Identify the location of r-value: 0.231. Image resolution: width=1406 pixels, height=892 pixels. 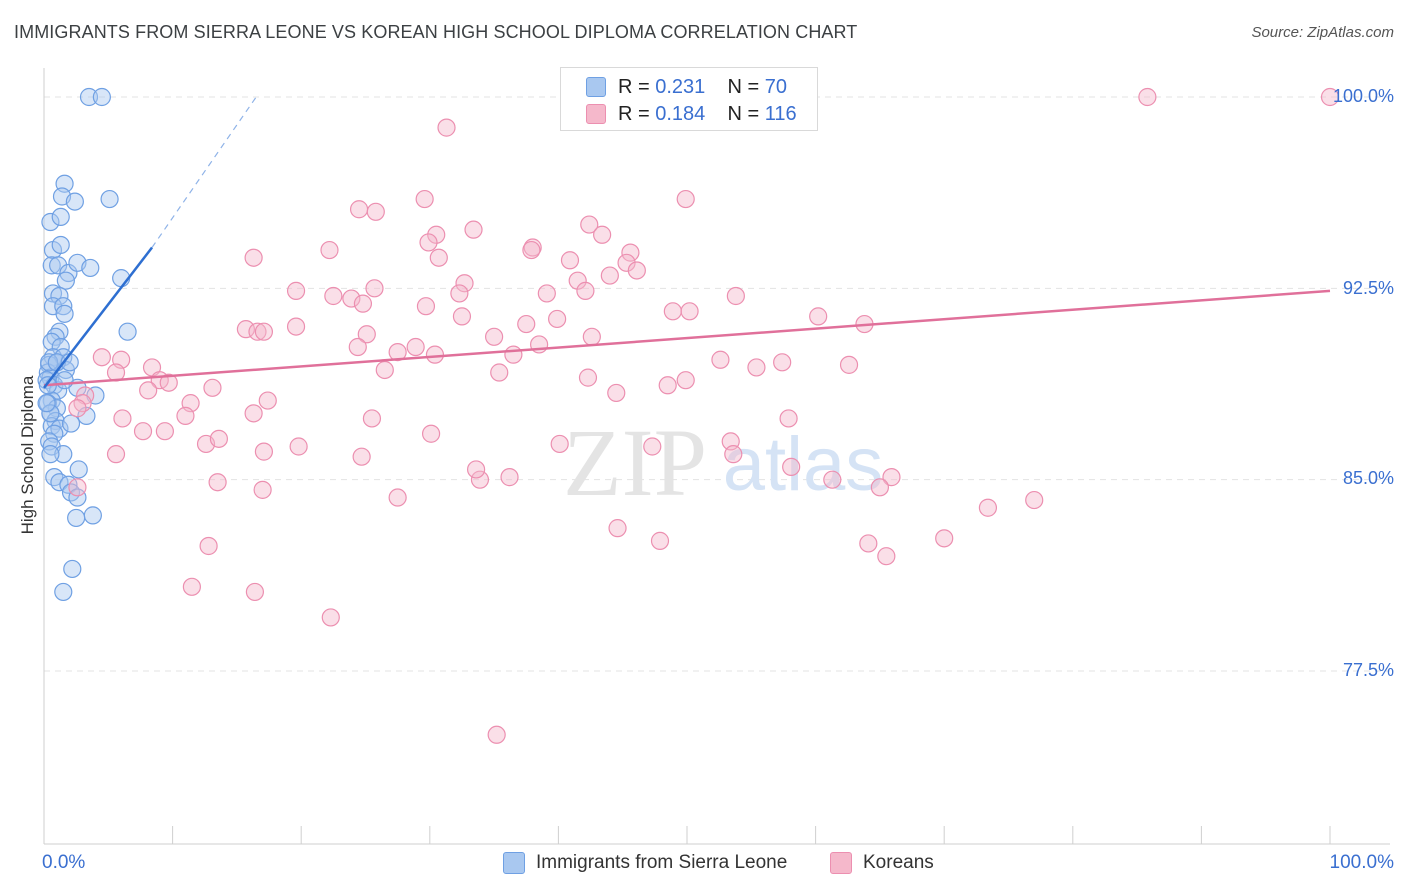
(680, 86).